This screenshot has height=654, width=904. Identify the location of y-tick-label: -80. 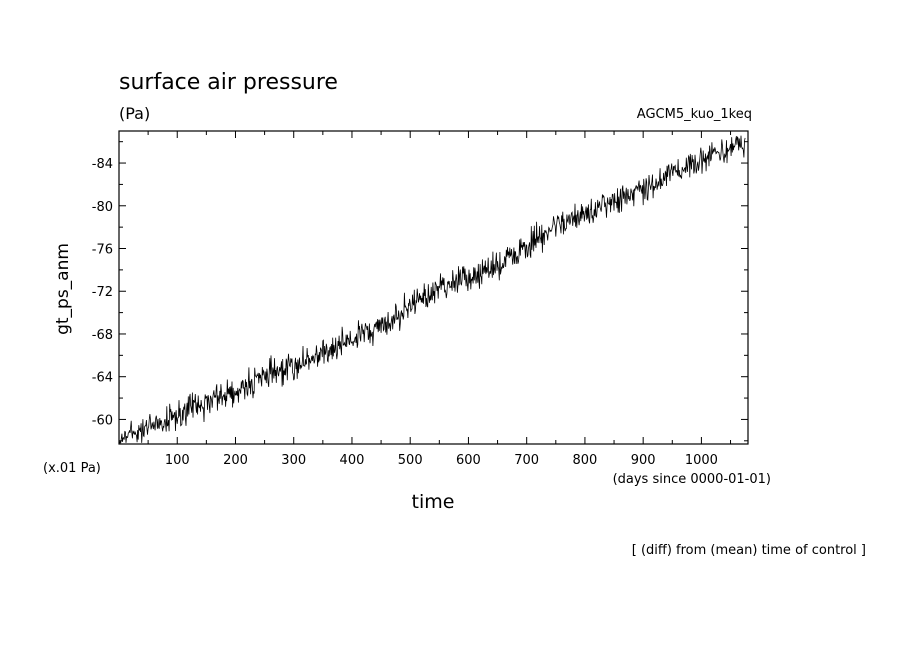
(102, 207).